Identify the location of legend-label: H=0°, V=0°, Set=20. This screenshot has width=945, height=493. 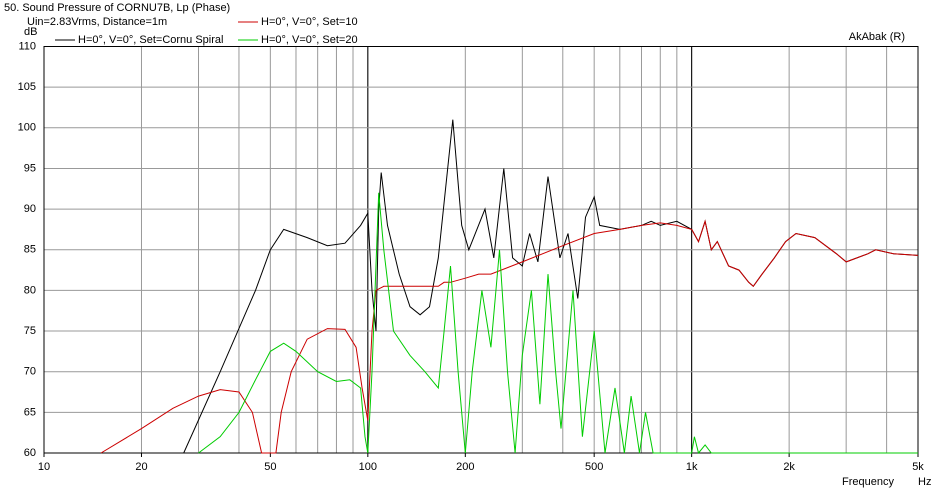
(309, 40).